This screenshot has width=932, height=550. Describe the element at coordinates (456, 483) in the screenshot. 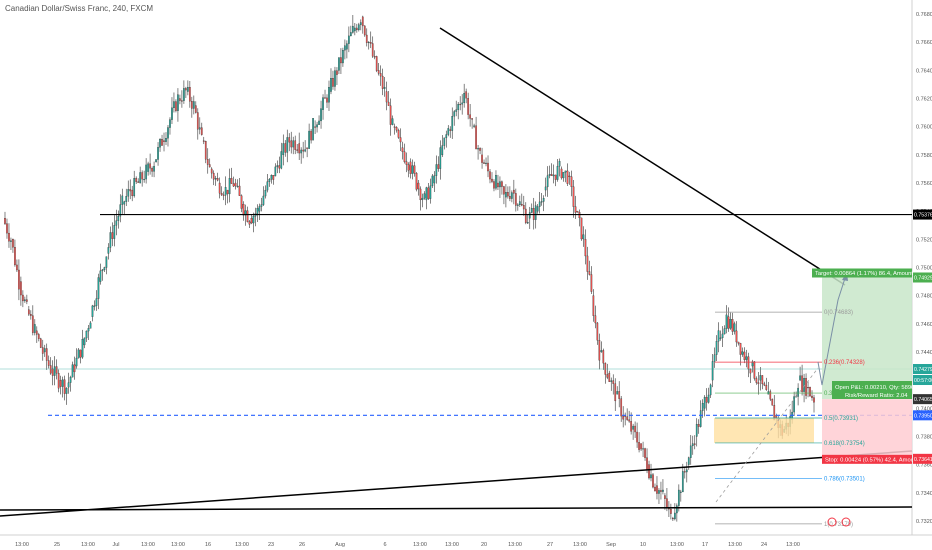

I see `ascending-trendline` at that location.